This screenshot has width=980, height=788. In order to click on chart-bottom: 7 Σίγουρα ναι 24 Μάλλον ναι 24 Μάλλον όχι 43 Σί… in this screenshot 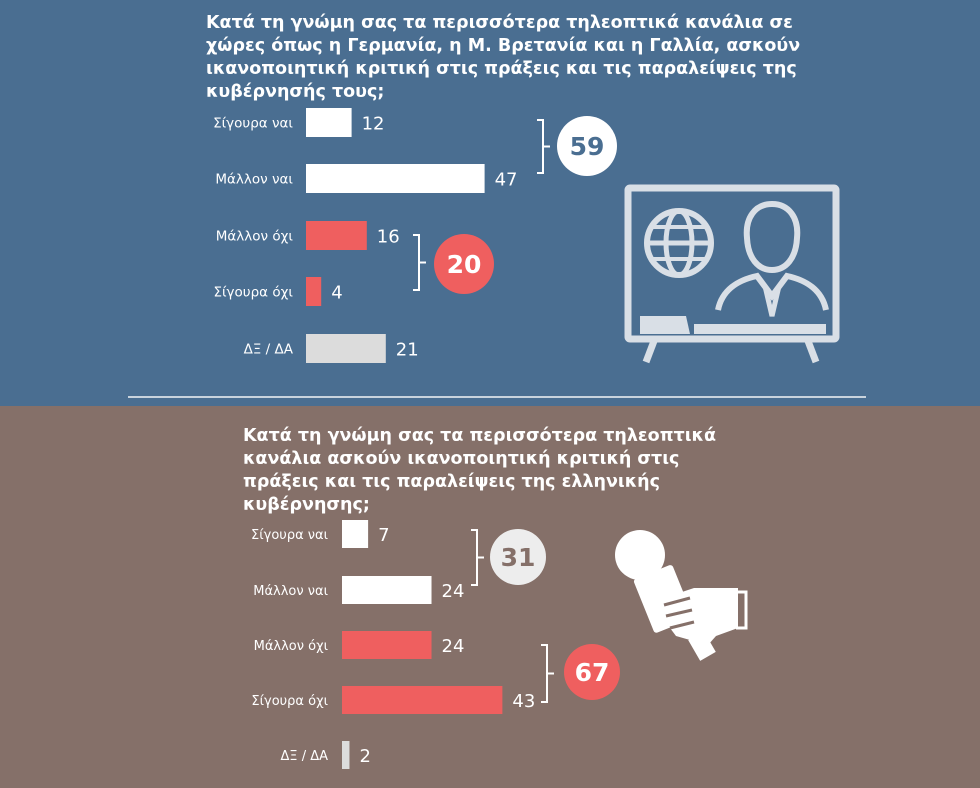, I will do `click(435, 644)`.